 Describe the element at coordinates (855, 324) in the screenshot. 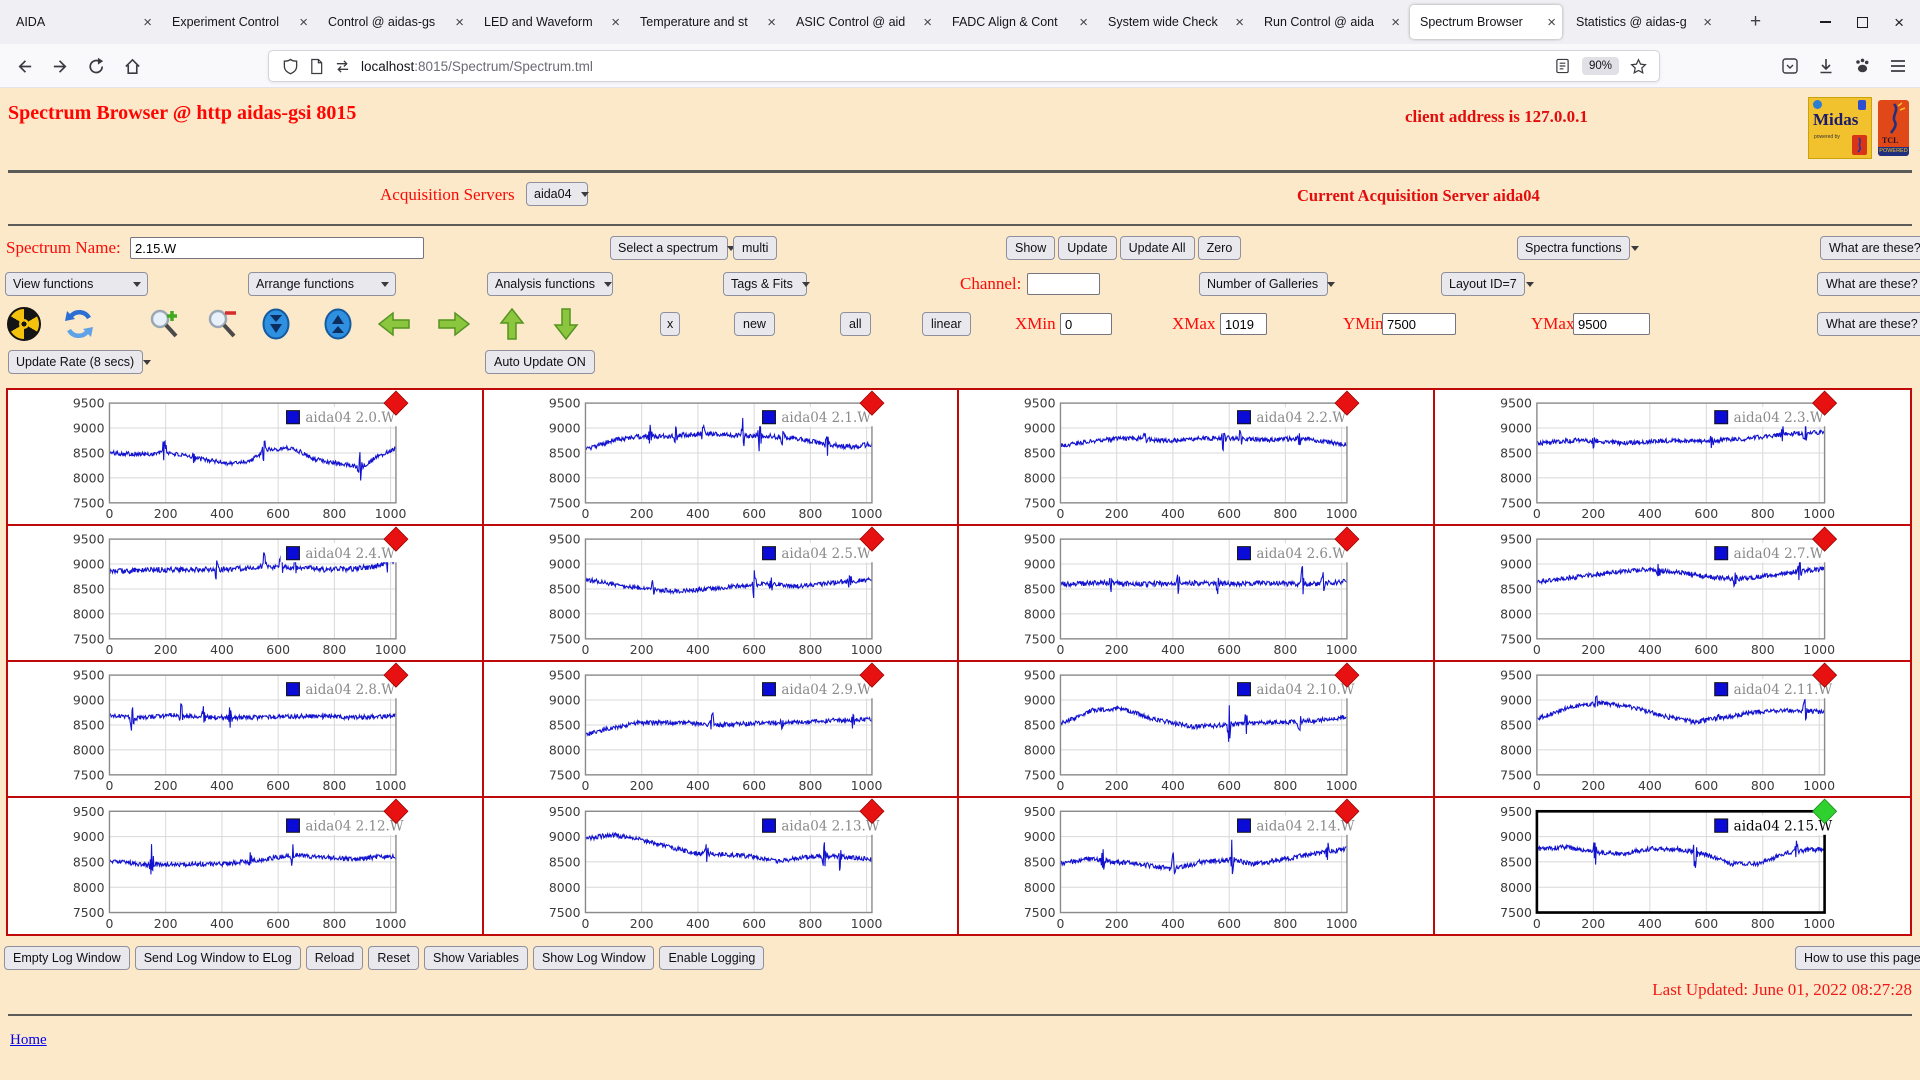

I see `all-button: all` at that location.